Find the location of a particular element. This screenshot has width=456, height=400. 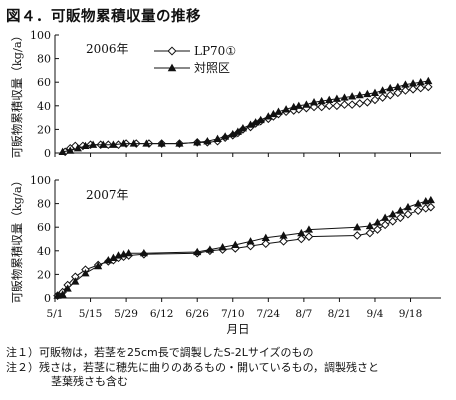

y-tick-label: 100 is located at coordinates (40, 35).